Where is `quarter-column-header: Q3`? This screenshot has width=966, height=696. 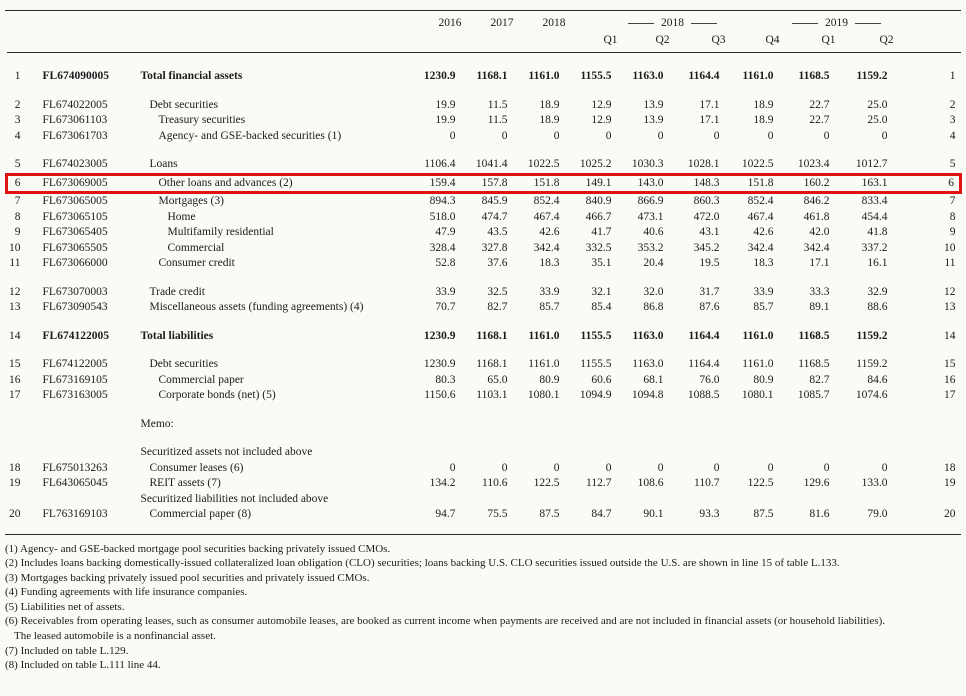
quarter-column-header: Q3 is located at coordinates (697, 42).